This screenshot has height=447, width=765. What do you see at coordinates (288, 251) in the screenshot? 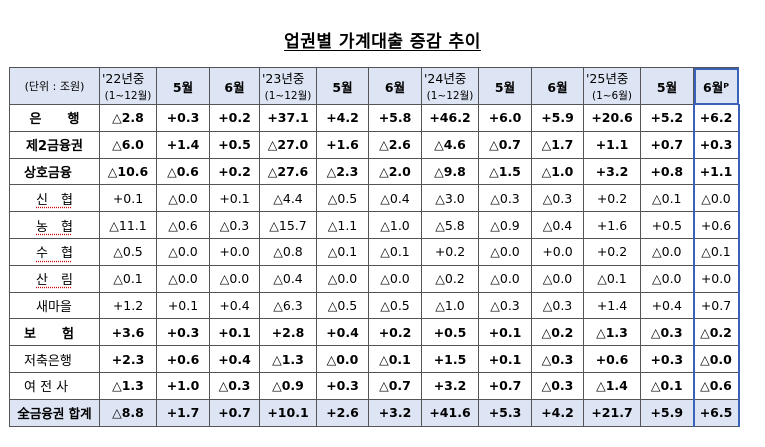
I see `table-cell: △0.8` at bounding box center [288, 251].